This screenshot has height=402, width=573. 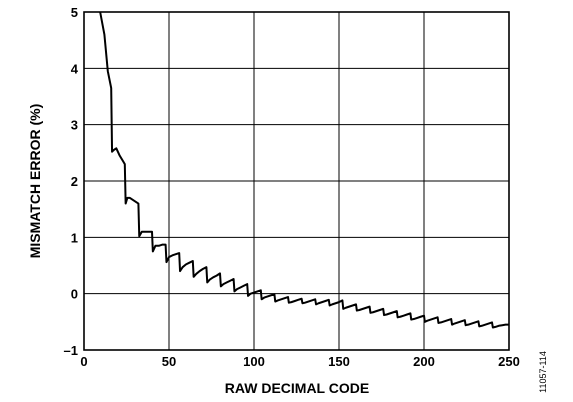 What do you see at coordinates (543, 372) in the screenshot?
I see `figure-id: 11057-114` at bounding box center [543, 372].